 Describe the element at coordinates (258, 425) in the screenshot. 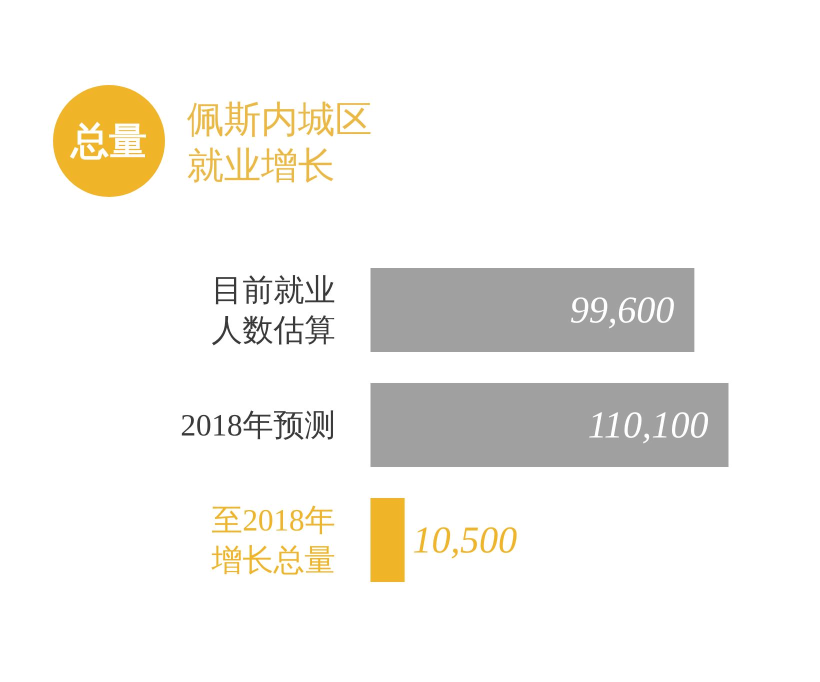

I see `y-tick-label: 2018年预测` at that location.